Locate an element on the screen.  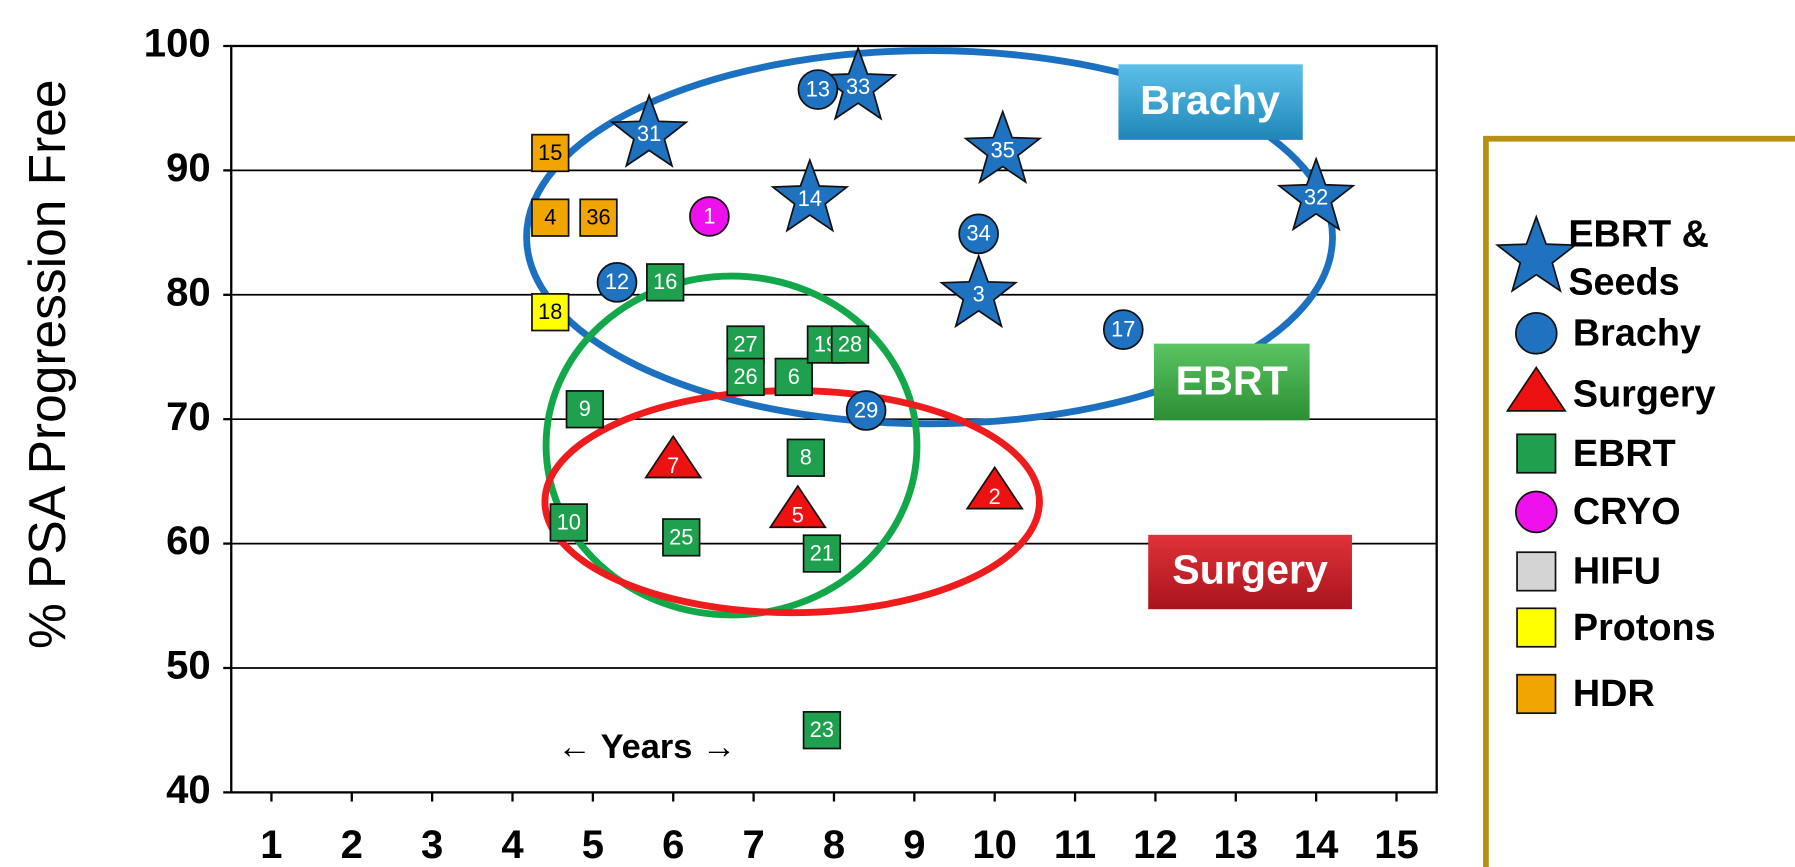
point-label: 4 is located at coordinates (550, 217).